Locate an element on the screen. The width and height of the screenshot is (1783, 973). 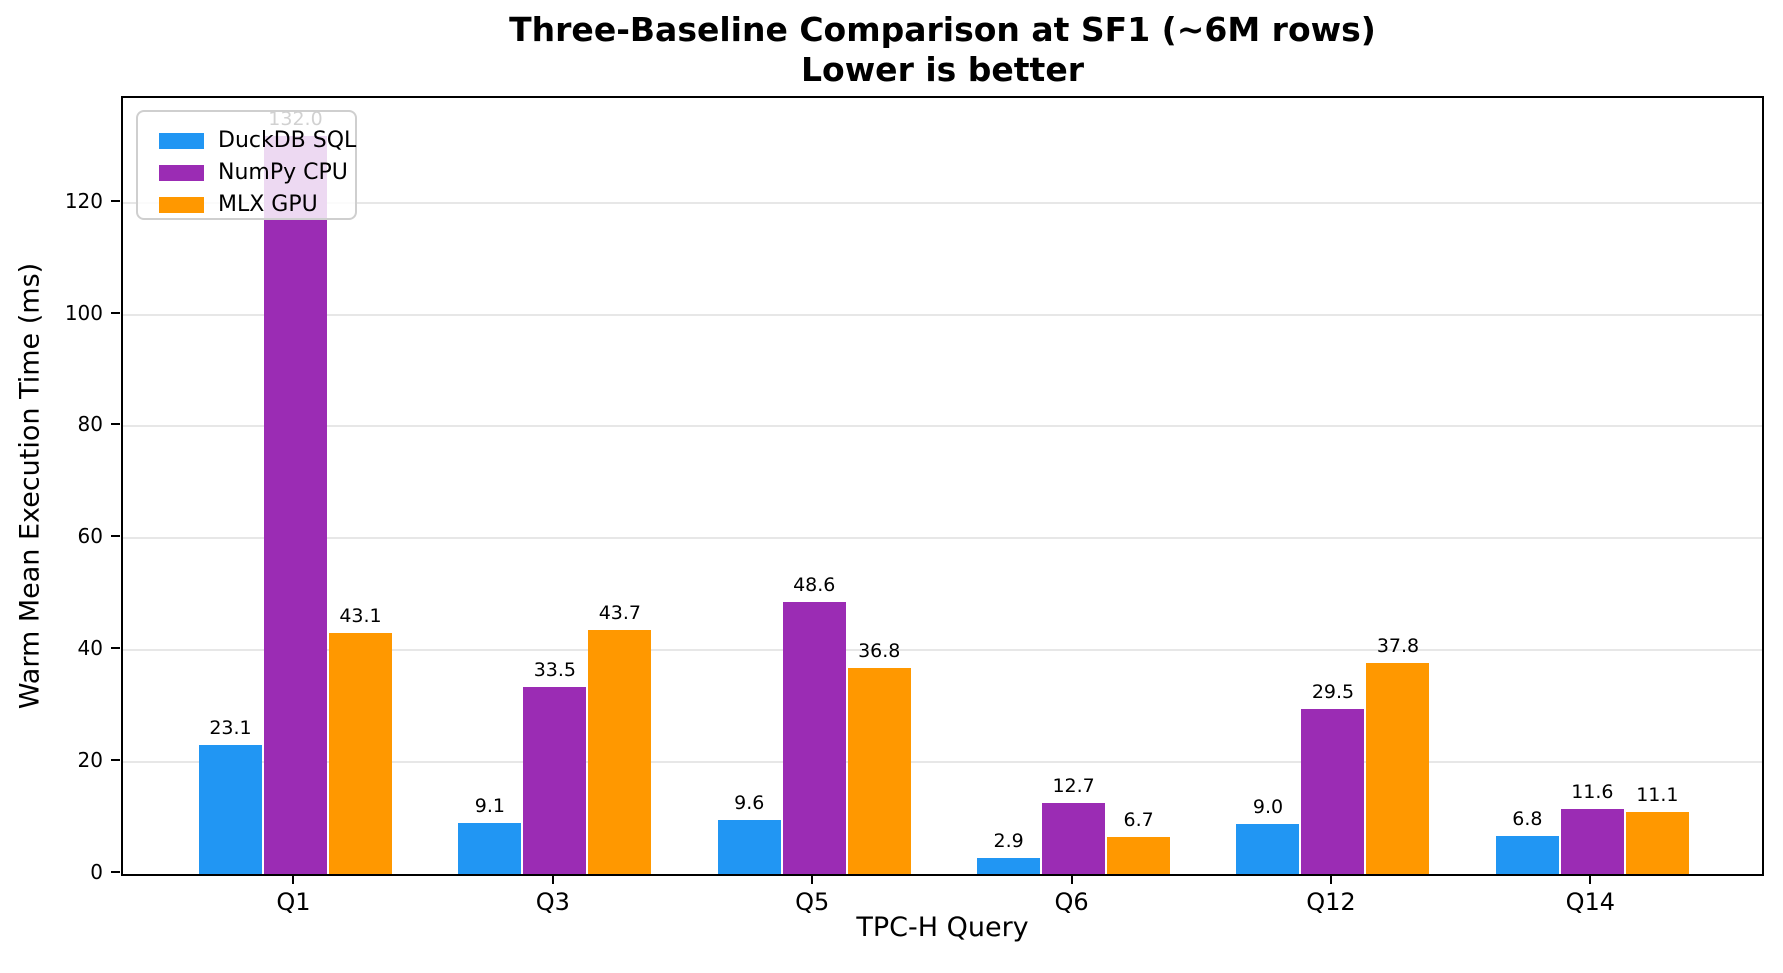
x-tick-label-Q3: Q3 is located at coordinates (552, 902).